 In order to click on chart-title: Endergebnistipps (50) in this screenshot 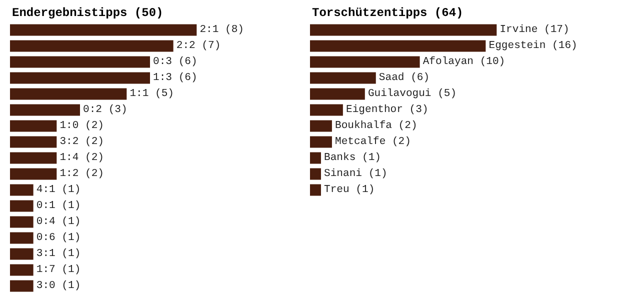, I will do `click(88, 13)`.